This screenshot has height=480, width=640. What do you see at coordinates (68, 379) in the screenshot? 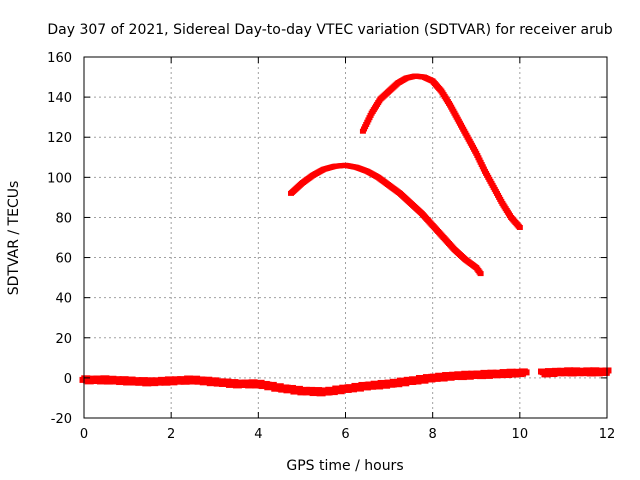
I see `y-tick-label: 0` at bounding box center [68, 379].